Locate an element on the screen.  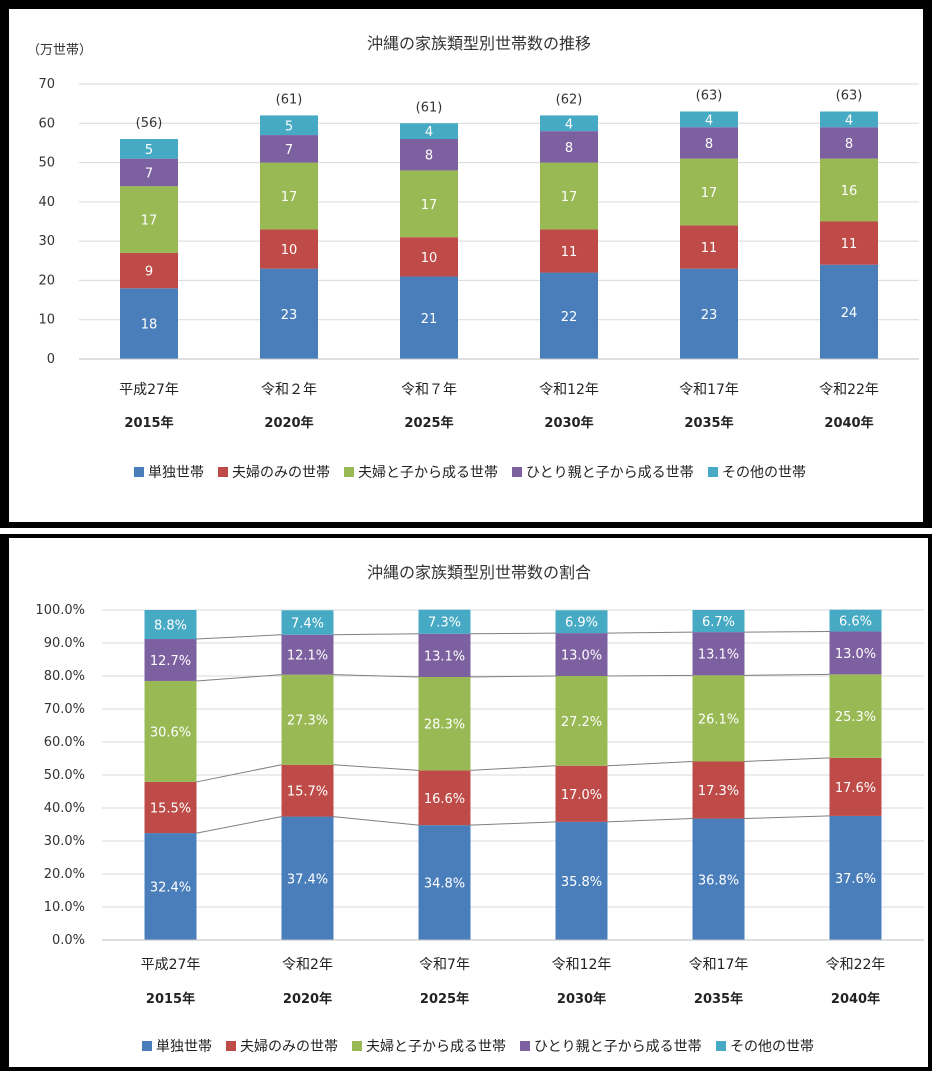
x-tick-label: 令和７年 is located at coordinates (429, 390).